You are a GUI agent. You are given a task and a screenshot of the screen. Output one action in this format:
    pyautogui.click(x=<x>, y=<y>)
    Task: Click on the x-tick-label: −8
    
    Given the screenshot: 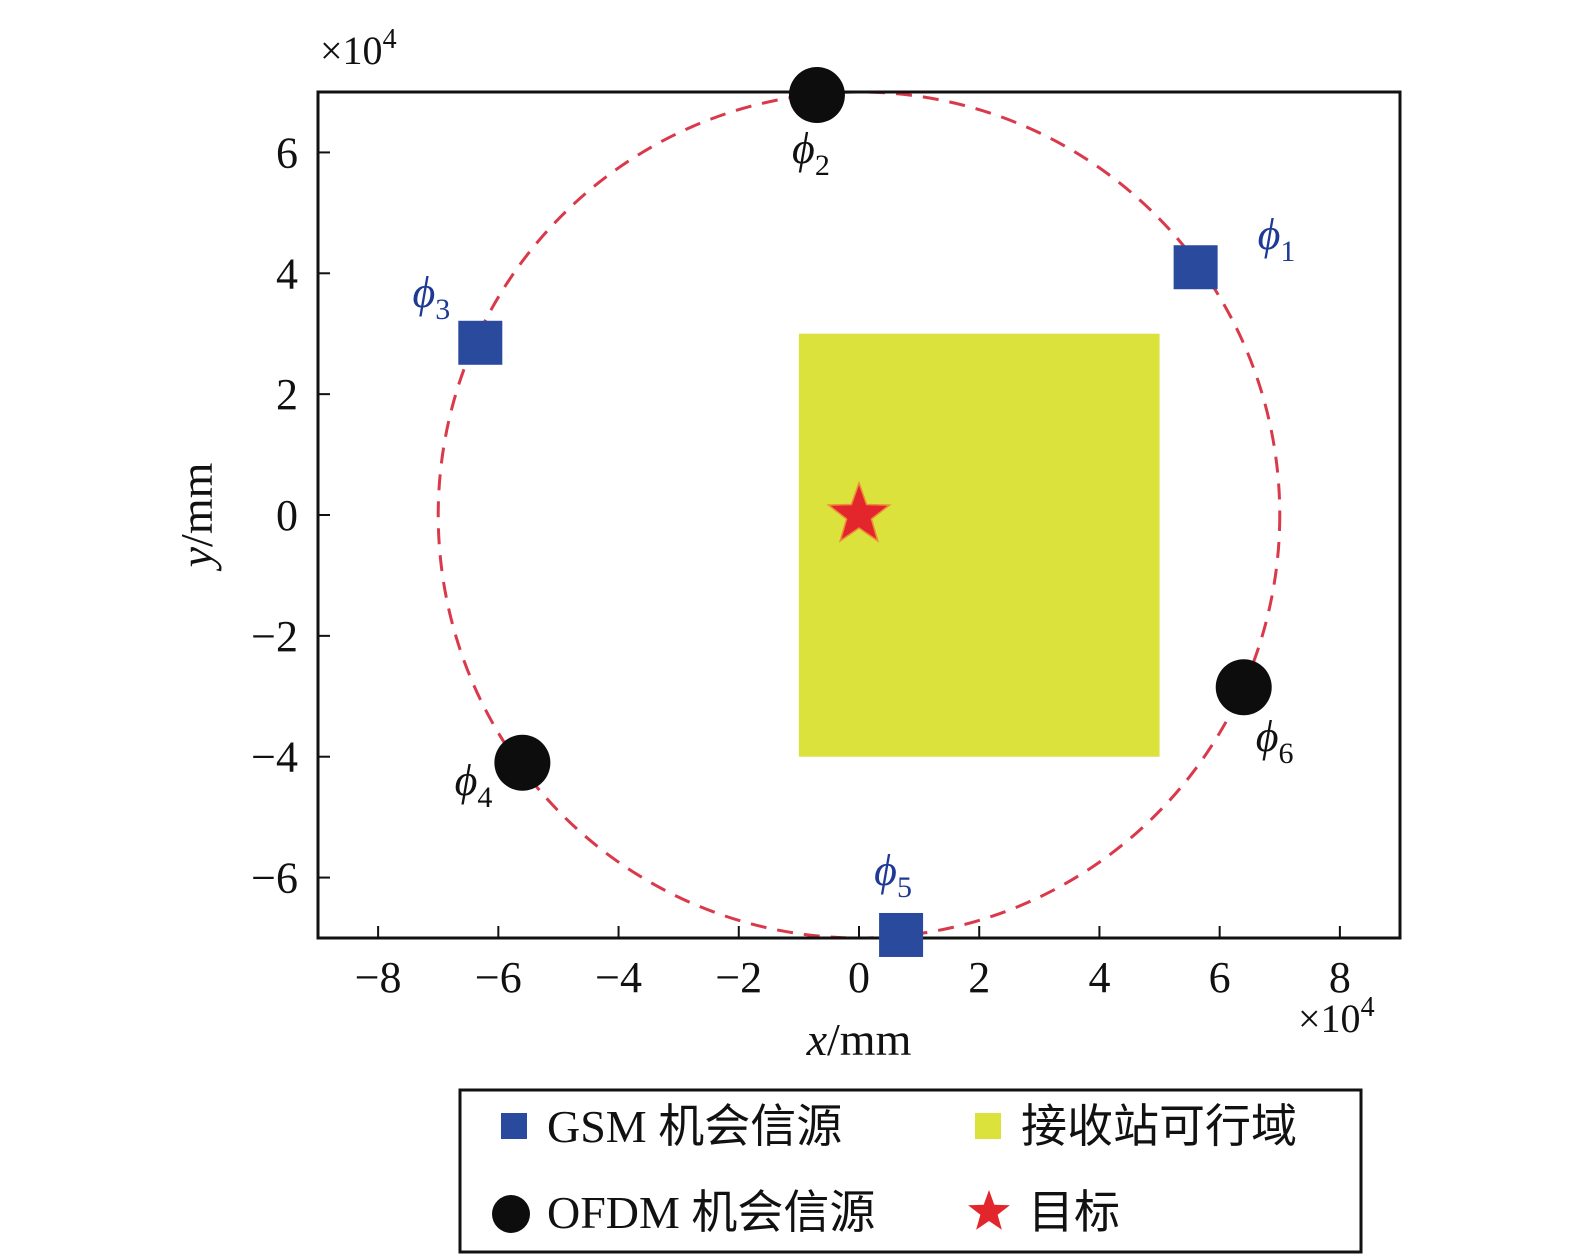 What is the action you would take?
    pyautogui.click(x=378, y=977)
    